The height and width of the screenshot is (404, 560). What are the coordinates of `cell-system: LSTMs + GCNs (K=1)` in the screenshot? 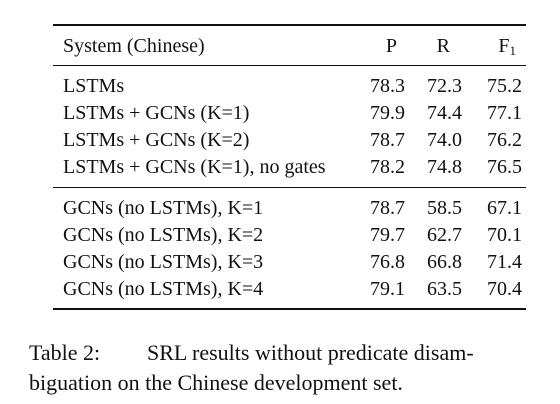 It's located at (156, 113).